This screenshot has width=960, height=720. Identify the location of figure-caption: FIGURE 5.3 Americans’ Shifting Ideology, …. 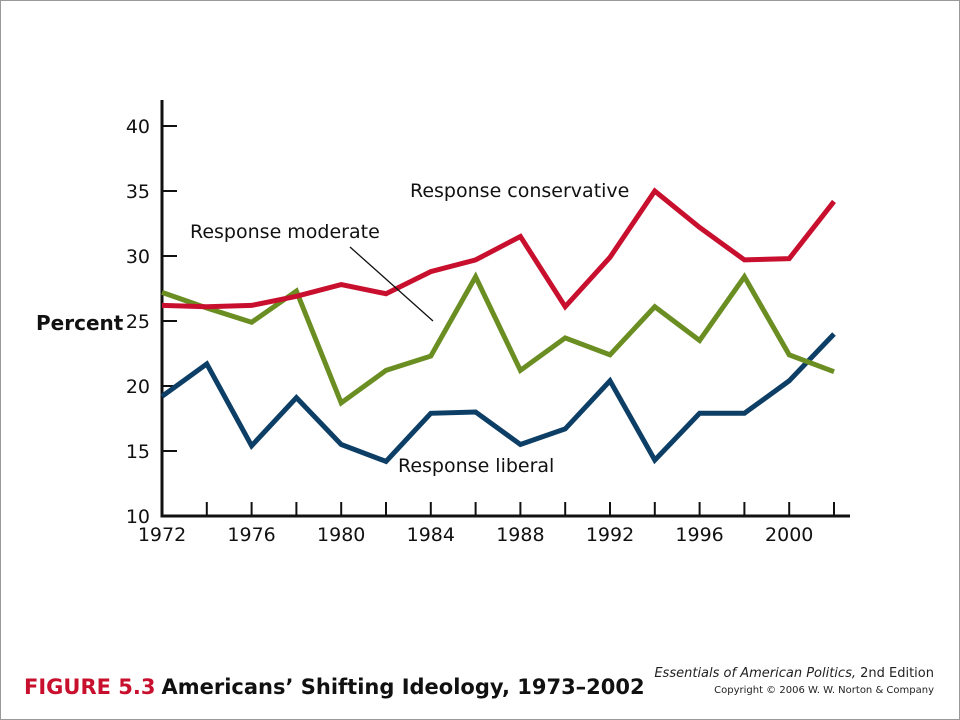
(334, 687).